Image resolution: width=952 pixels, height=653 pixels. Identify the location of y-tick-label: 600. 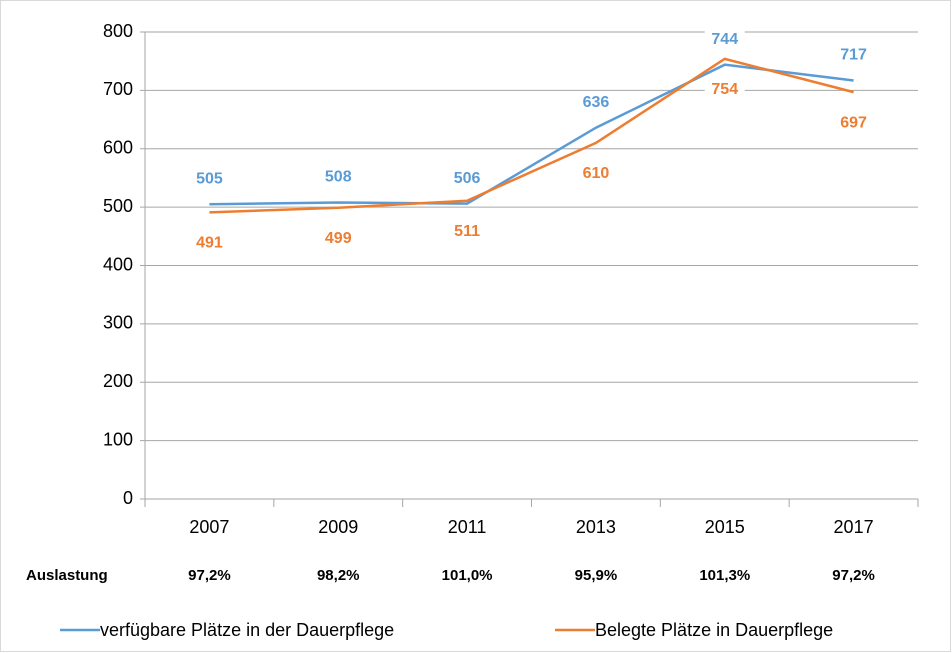
(118, 148).